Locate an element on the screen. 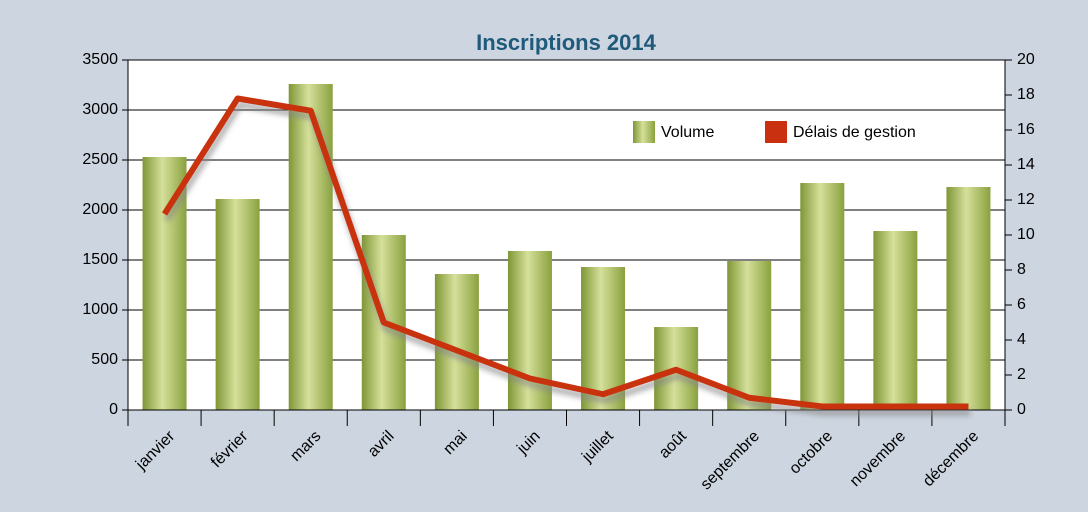 This screenshot has height=512, width=1088. y-tick-label: 500 is located at coordinates (104, 359).